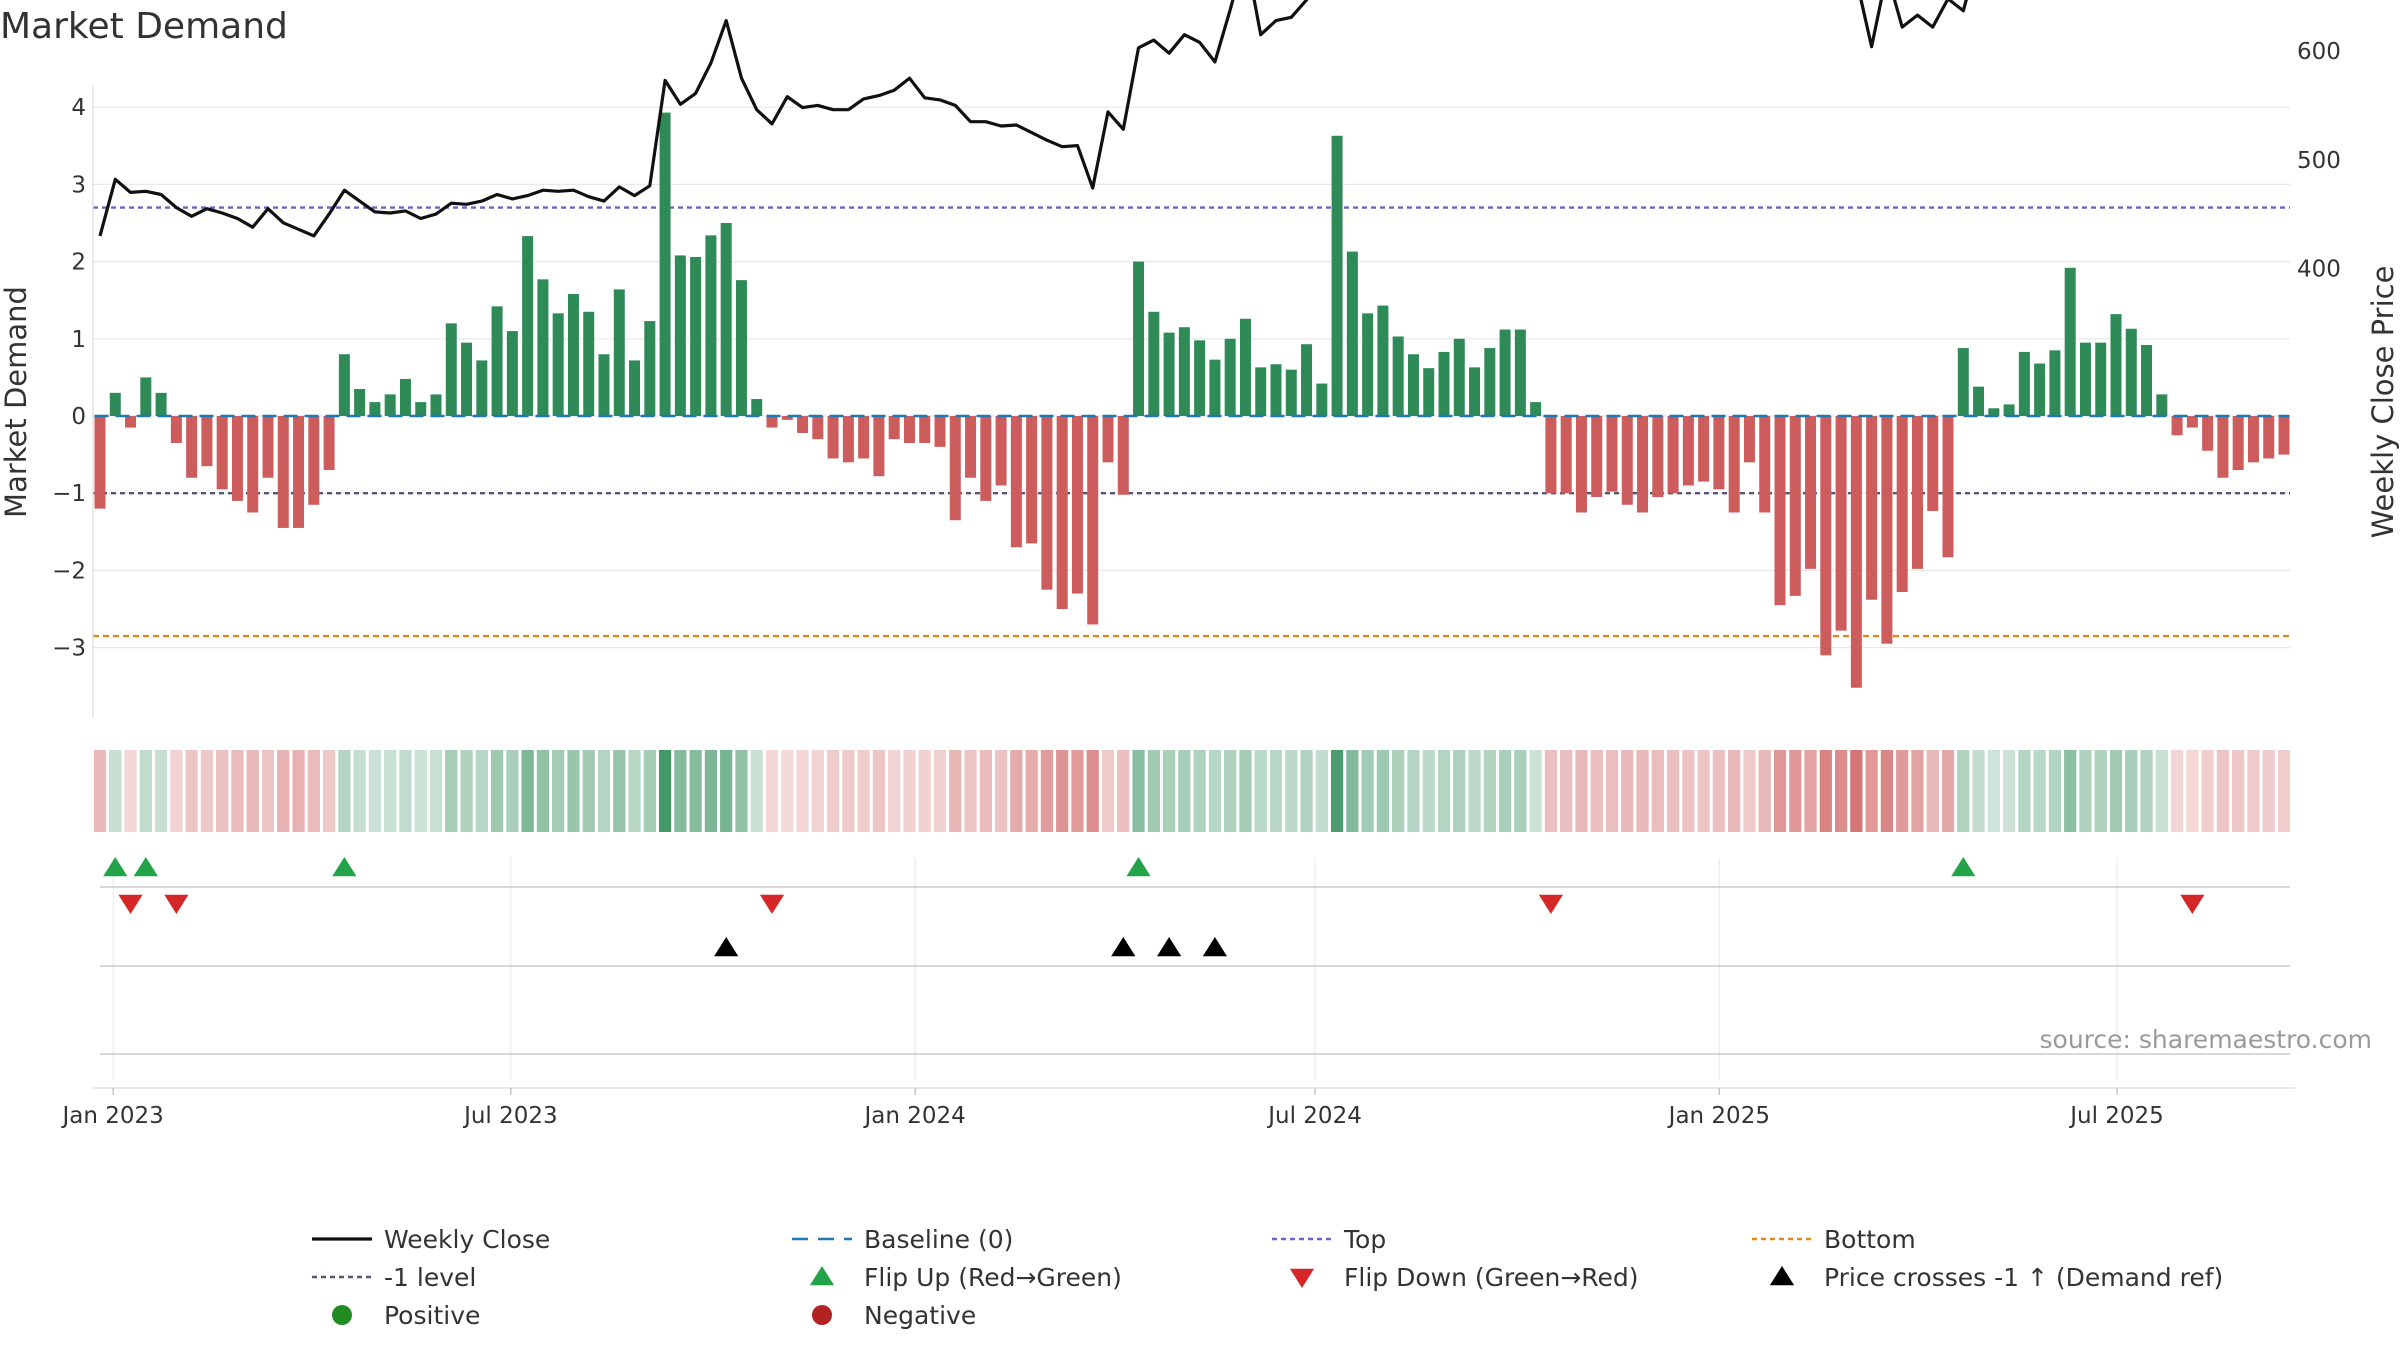 This screenshot has width=2400, height=1350. I want to click on y-tick-label: −1, so click(69, 494).